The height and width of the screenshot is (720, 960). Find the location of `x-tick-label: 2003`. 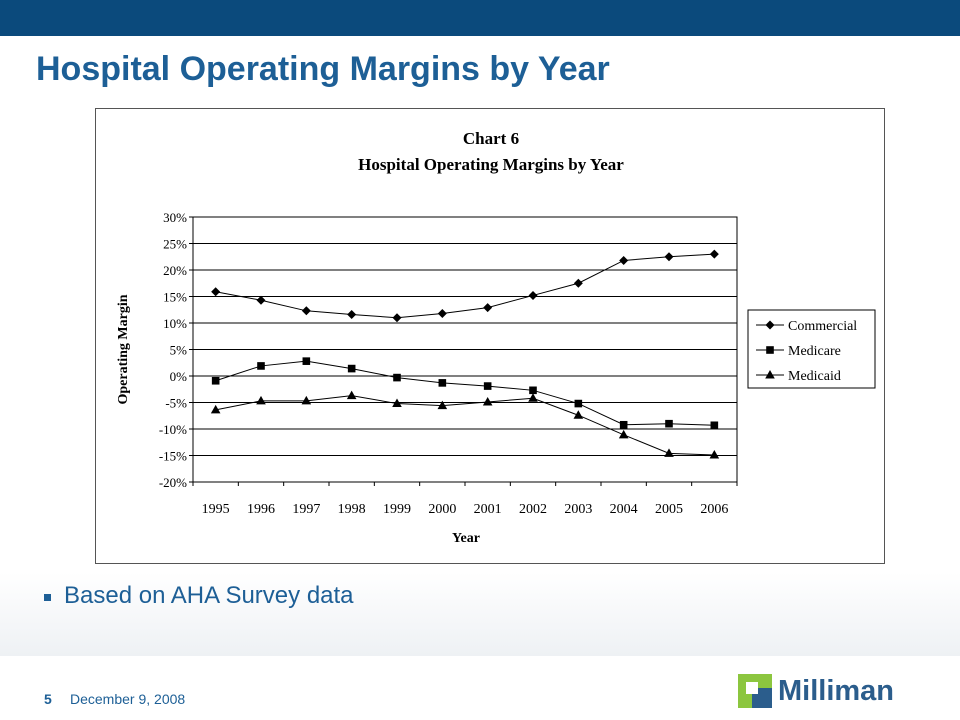

x-tick-label: 2003 is located at coordinates (578, 509).